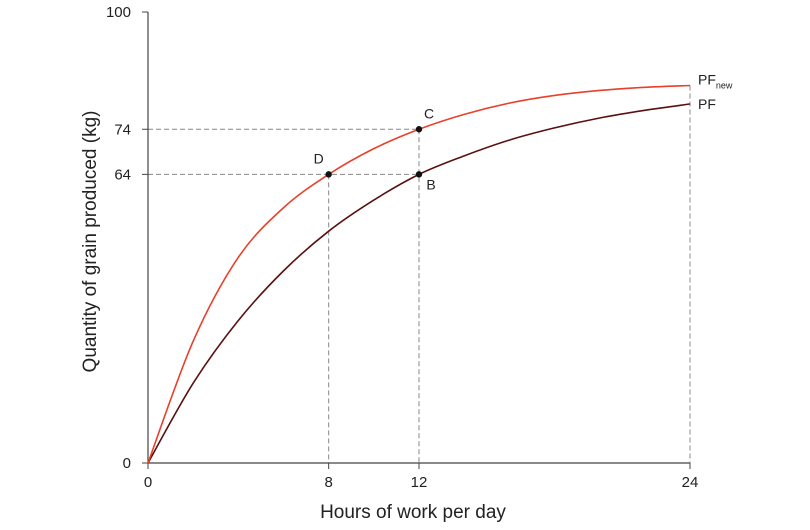 Image resolution: width=810 pixels, height=530 pixels. I want to click on y-tick-label: 74, so click(122, 129).